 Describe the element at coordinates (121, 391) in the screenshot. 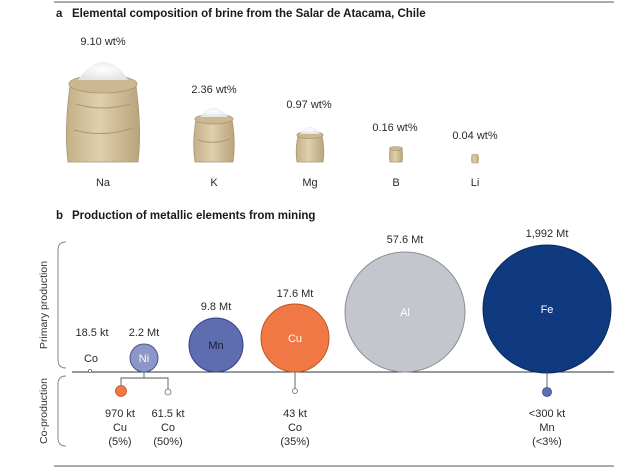

I see `circle-cu-co` at that location.